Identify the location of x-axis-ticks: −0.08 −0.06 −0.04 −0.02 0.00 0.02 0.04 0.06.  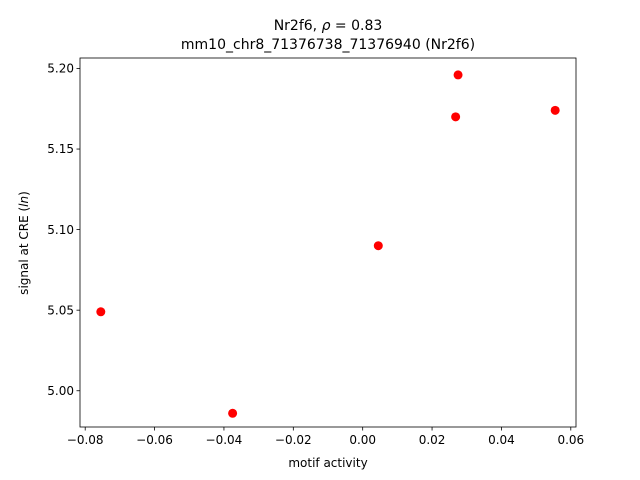
(325, 437).